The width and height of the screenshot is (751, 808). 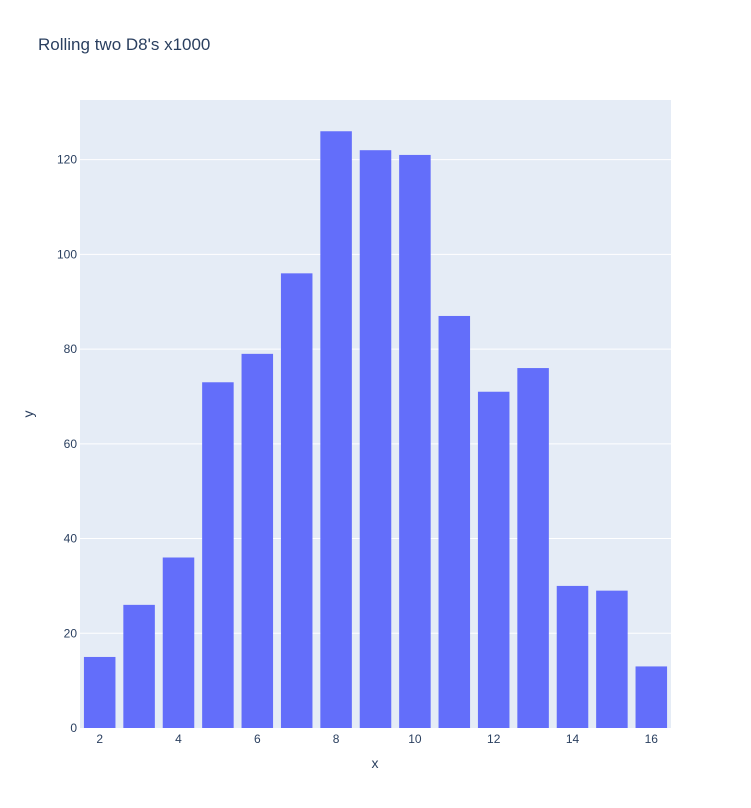 What do you see at coordinates (494, 739) in the screenshot?
I see `x-tick-label: 12` at bounding box center [494, 739].